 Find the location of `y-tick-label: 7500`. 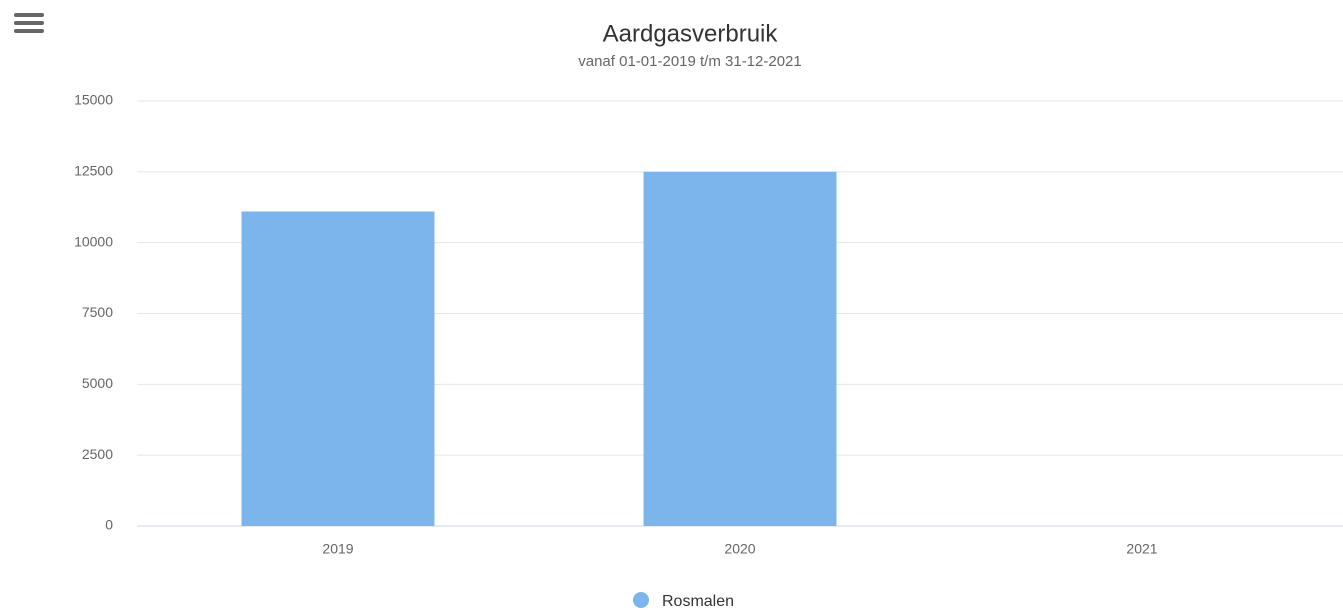

y-tick-label: 7500 is located at coordinates (97, 312).